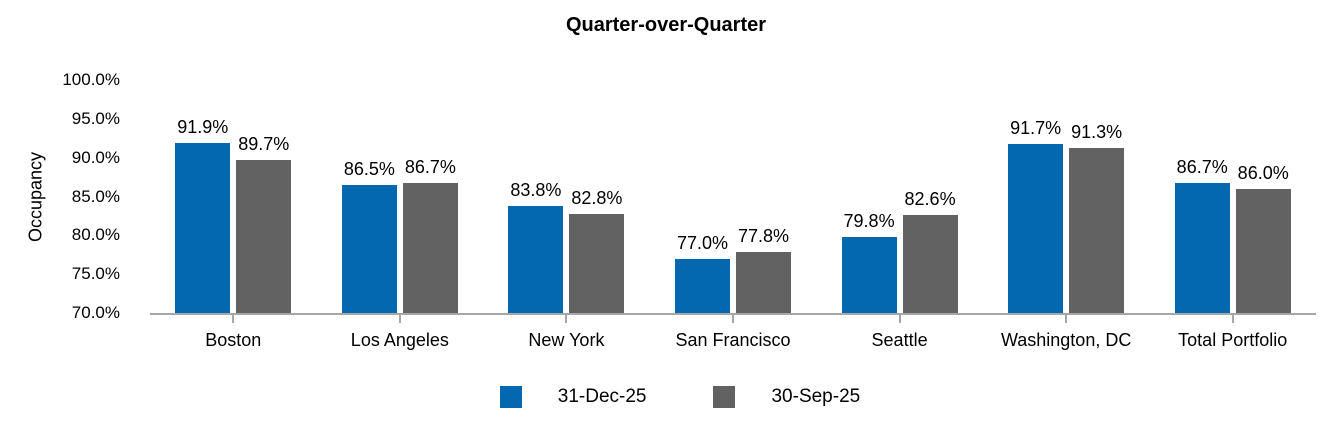 This screenshot has width=1332, height=440. Describe the element at coordinates (702, 242) in the screenshot. I see `value-label-san-francisco-31-dec-25: 77.0%` at that location.